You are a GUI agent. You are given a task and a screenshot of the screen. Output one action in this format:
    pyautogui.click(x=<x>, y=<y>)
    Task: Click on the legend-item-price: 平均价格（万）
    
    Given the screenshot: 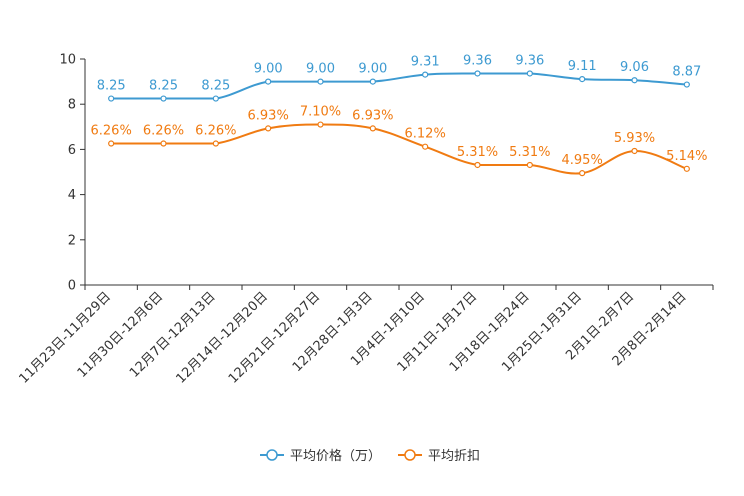 What is the action you would take?
    pyautogui.click(x=320, y=456)
    